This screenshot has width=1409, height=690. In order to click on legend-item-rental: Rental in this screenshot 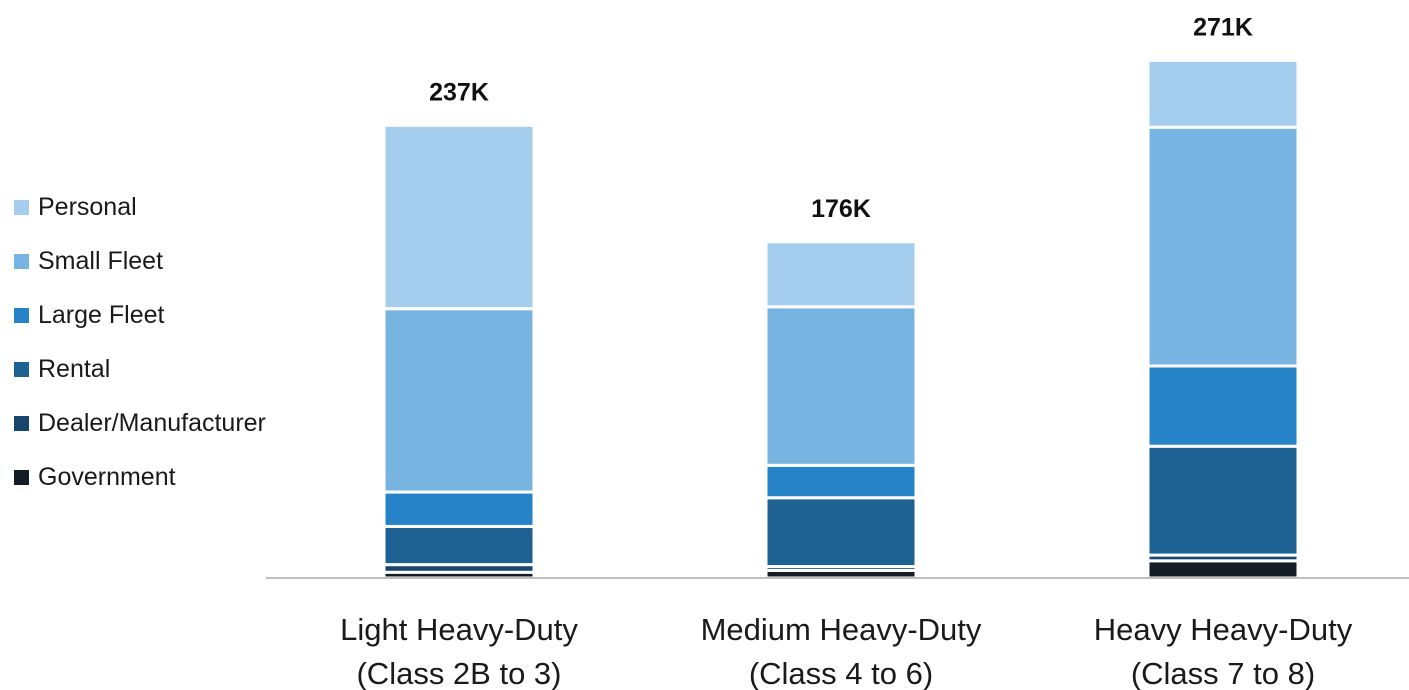, I will do `click(140, 369)`.